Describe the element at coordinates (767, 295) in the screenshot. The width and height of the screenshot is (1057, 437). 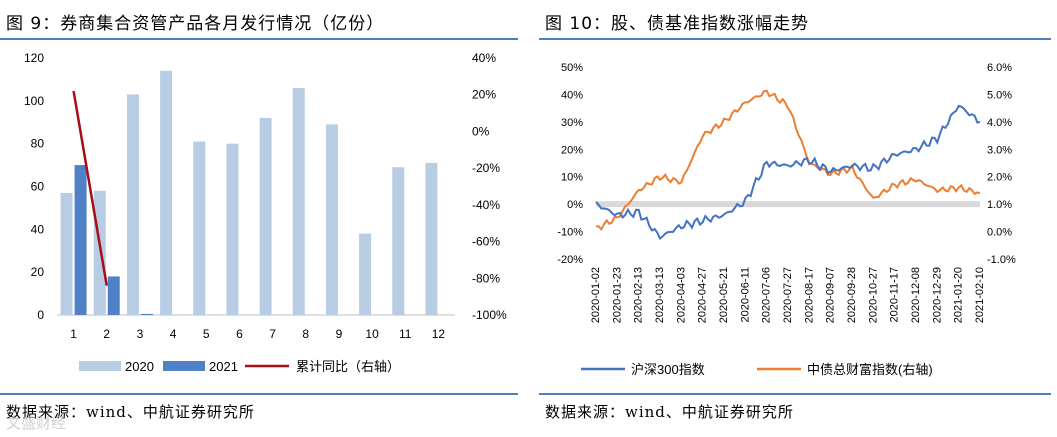
I see `x-tick-label: 2020-07-06` at that location.